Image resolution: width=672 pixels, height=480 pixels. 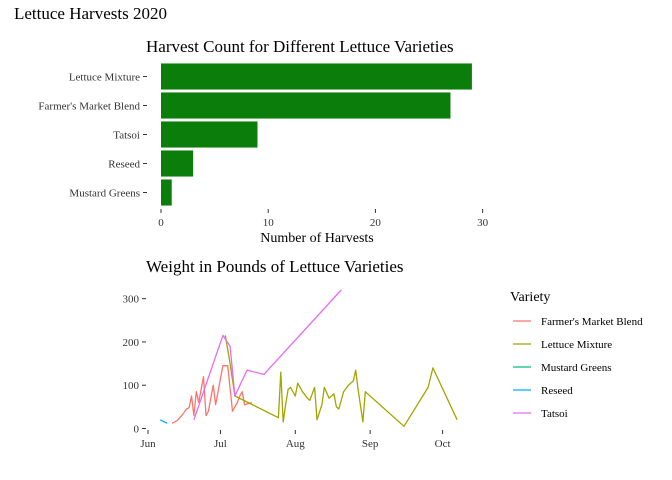 I want to click on x-tick-label: Oct, so click(x=443, y=444).